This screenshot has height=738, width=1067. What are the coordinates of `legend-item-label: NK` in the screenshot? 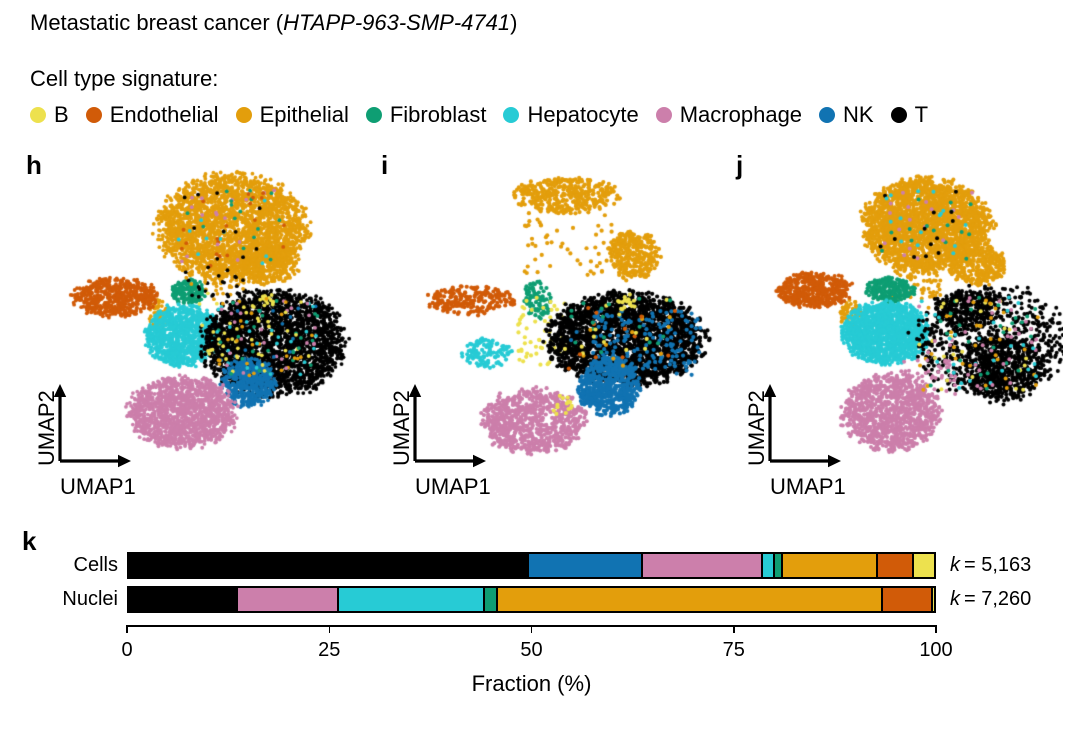 It's located at (858, 114).